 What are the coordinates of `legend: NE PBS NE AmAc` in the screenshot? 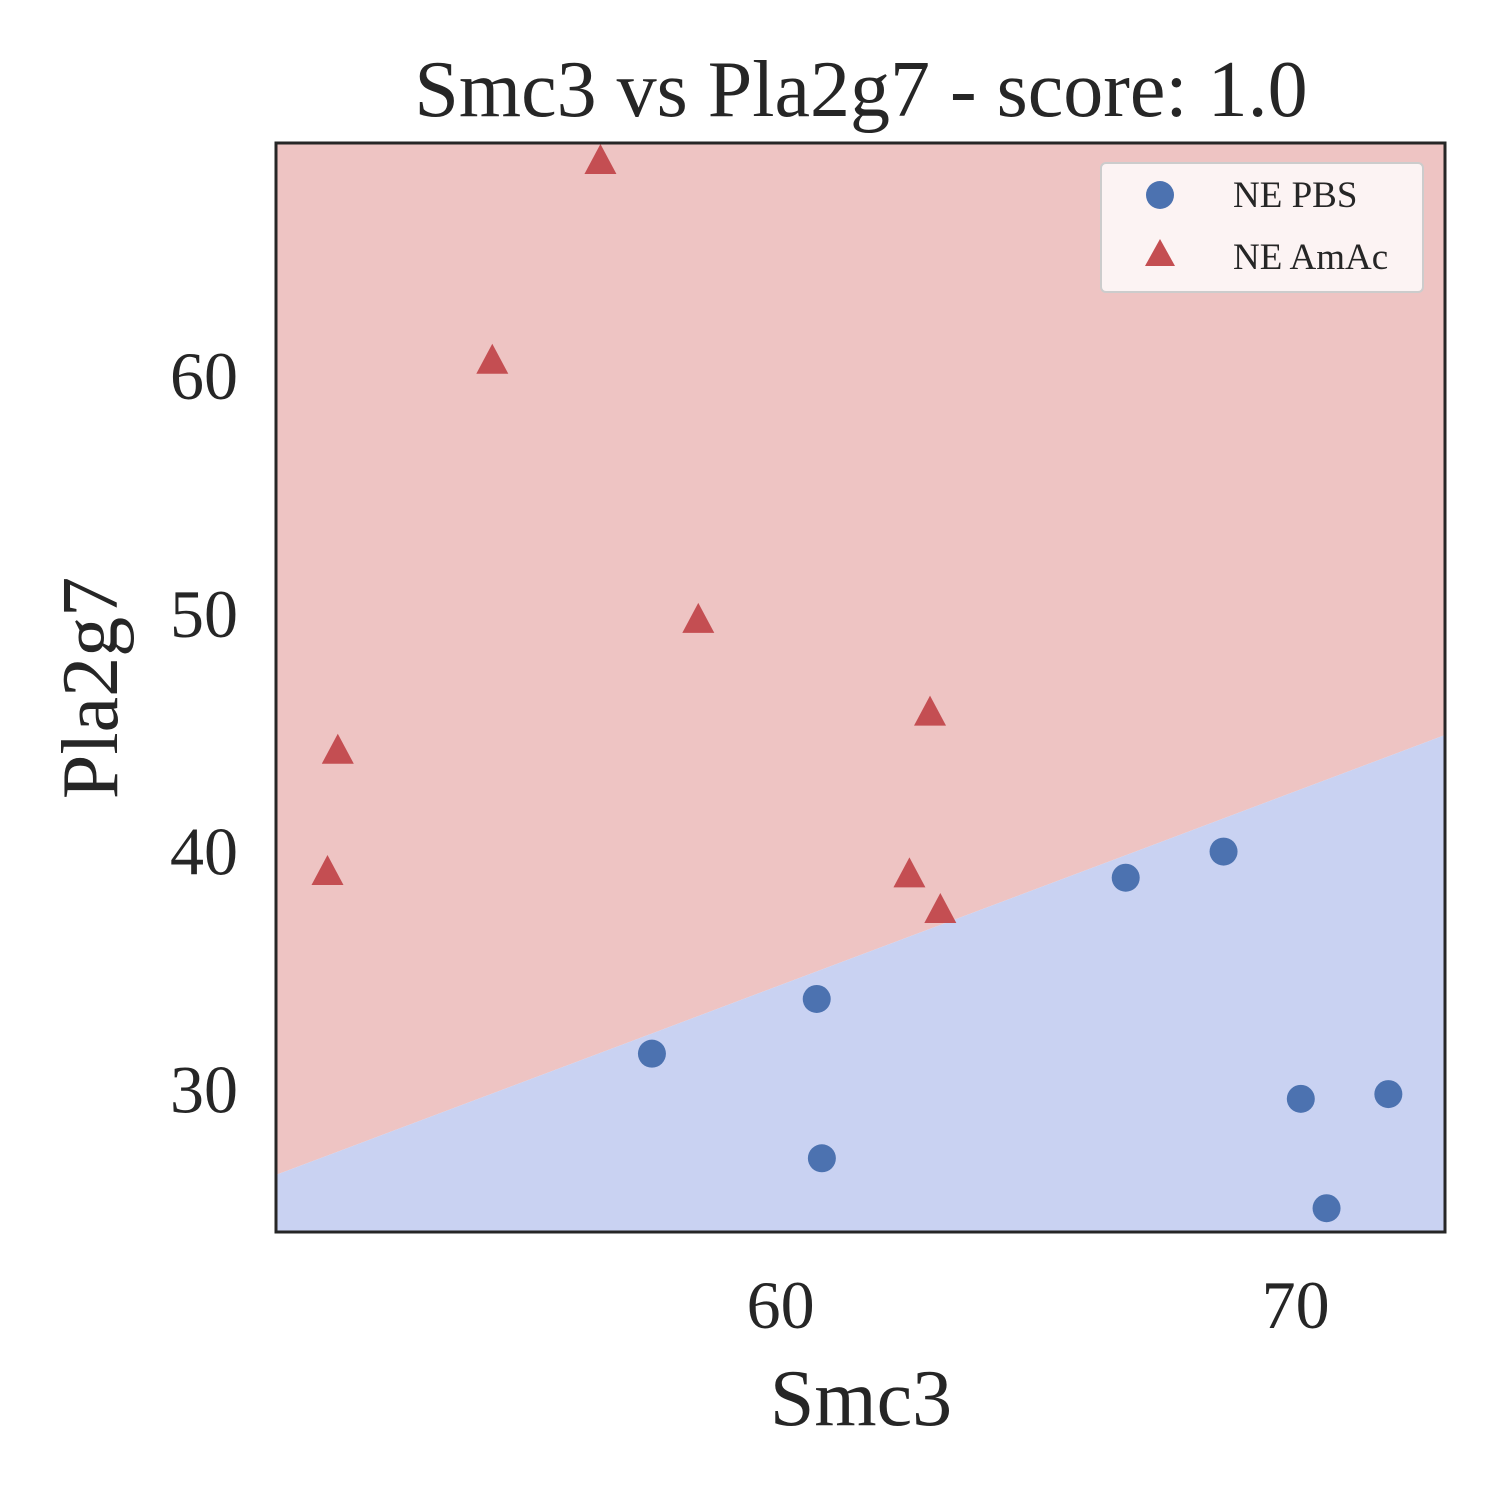 It's located at (1262, 227).